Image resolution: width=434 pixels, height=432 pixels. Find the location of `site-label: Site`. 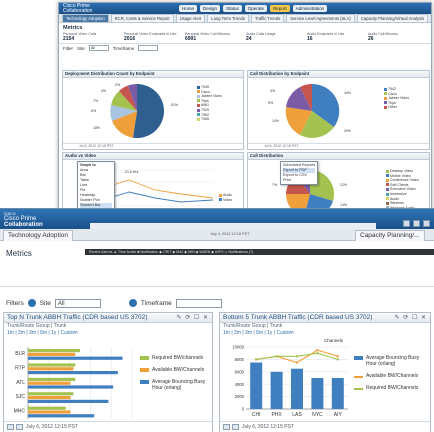

site-label: Site is located at coordinates (45, 303).